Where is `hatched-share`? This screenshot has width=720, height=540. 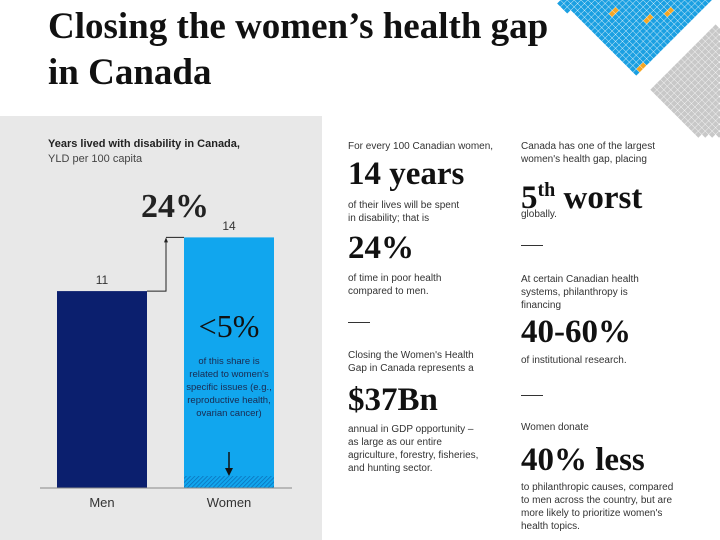 hatched-share is located at coordinates (229, 482).